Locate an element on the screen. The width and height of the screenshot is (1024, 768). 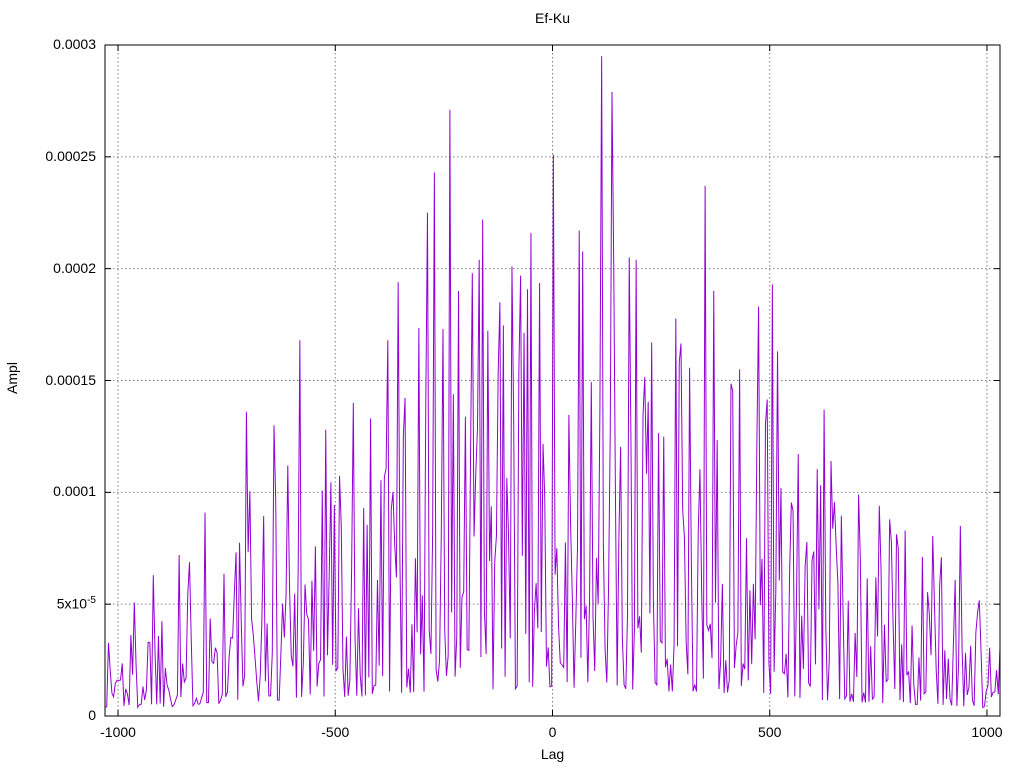
y-tick-label: 0.00015 is located at coordinates (70, 379).